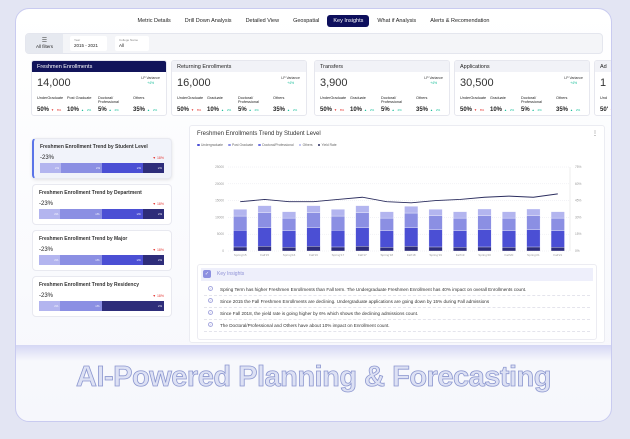 The image size is (630, 439). I want to click on divider-glow, so click(313, 353).